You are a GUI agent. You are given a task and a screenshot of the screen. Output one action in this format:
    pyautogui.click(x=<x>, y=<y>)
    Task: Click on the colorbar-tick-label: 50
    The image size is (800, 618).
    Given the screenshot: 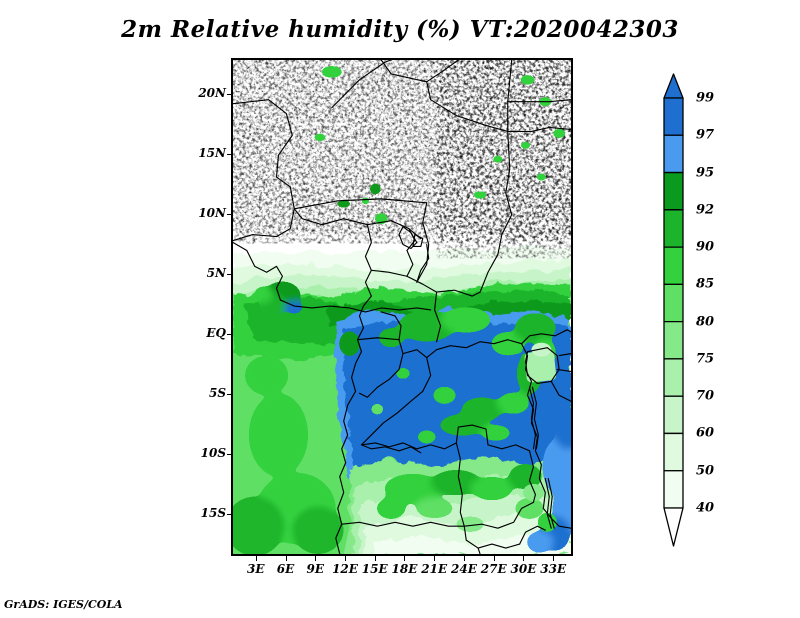 What is the action you would take?
    pyautogui.click(x=705, y=471)
    